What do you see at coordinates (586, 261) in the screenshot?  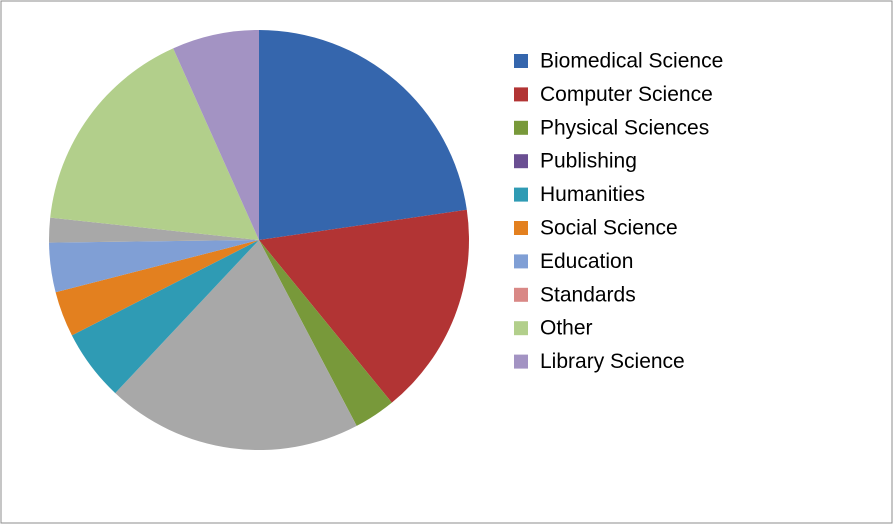 I see `legend-label: Education` at bounding box center [586, 261].